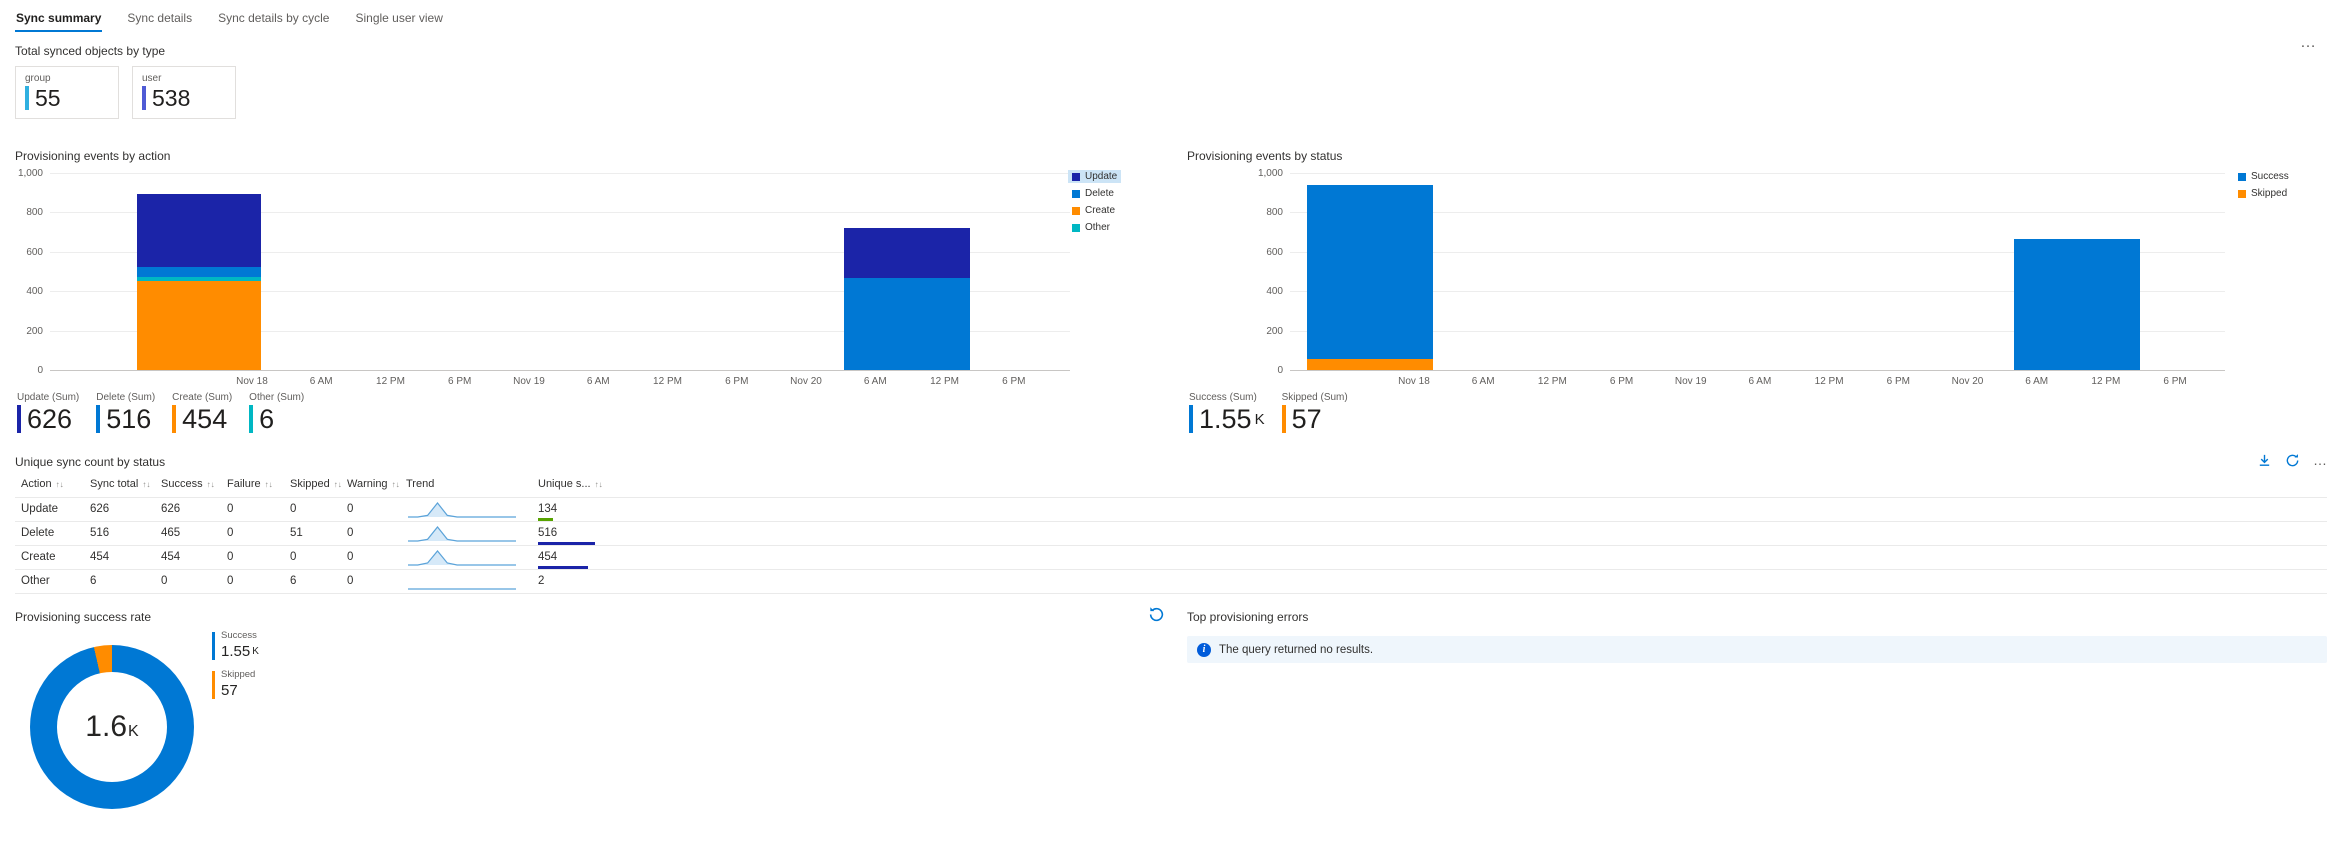 This screenshot has height=847, width=2342. Describe the element at coordinates (2292, 460) in the screenshot. I see `refresh-icon` at that location.